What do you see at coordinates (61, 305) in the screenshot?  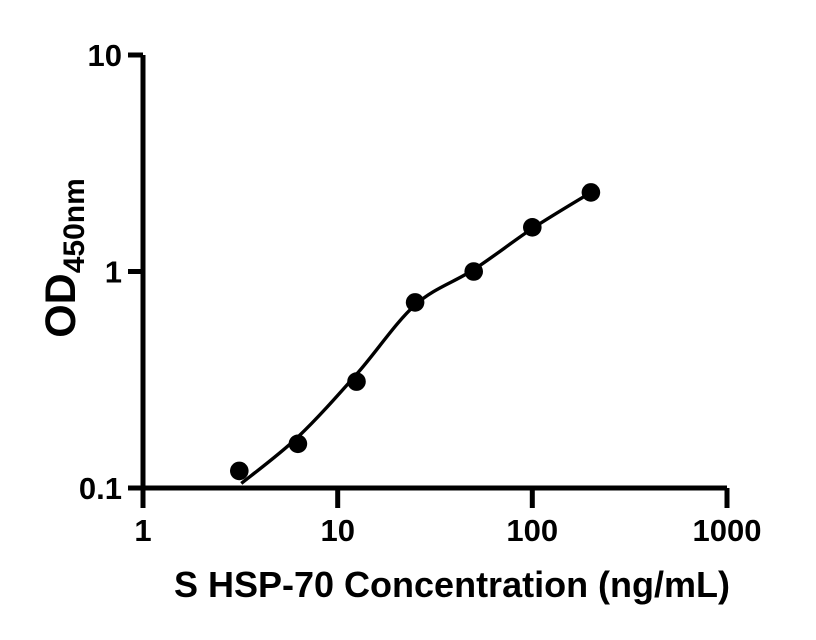 I see `y-axis-title-main: OD` at bounding box center [61, 305].